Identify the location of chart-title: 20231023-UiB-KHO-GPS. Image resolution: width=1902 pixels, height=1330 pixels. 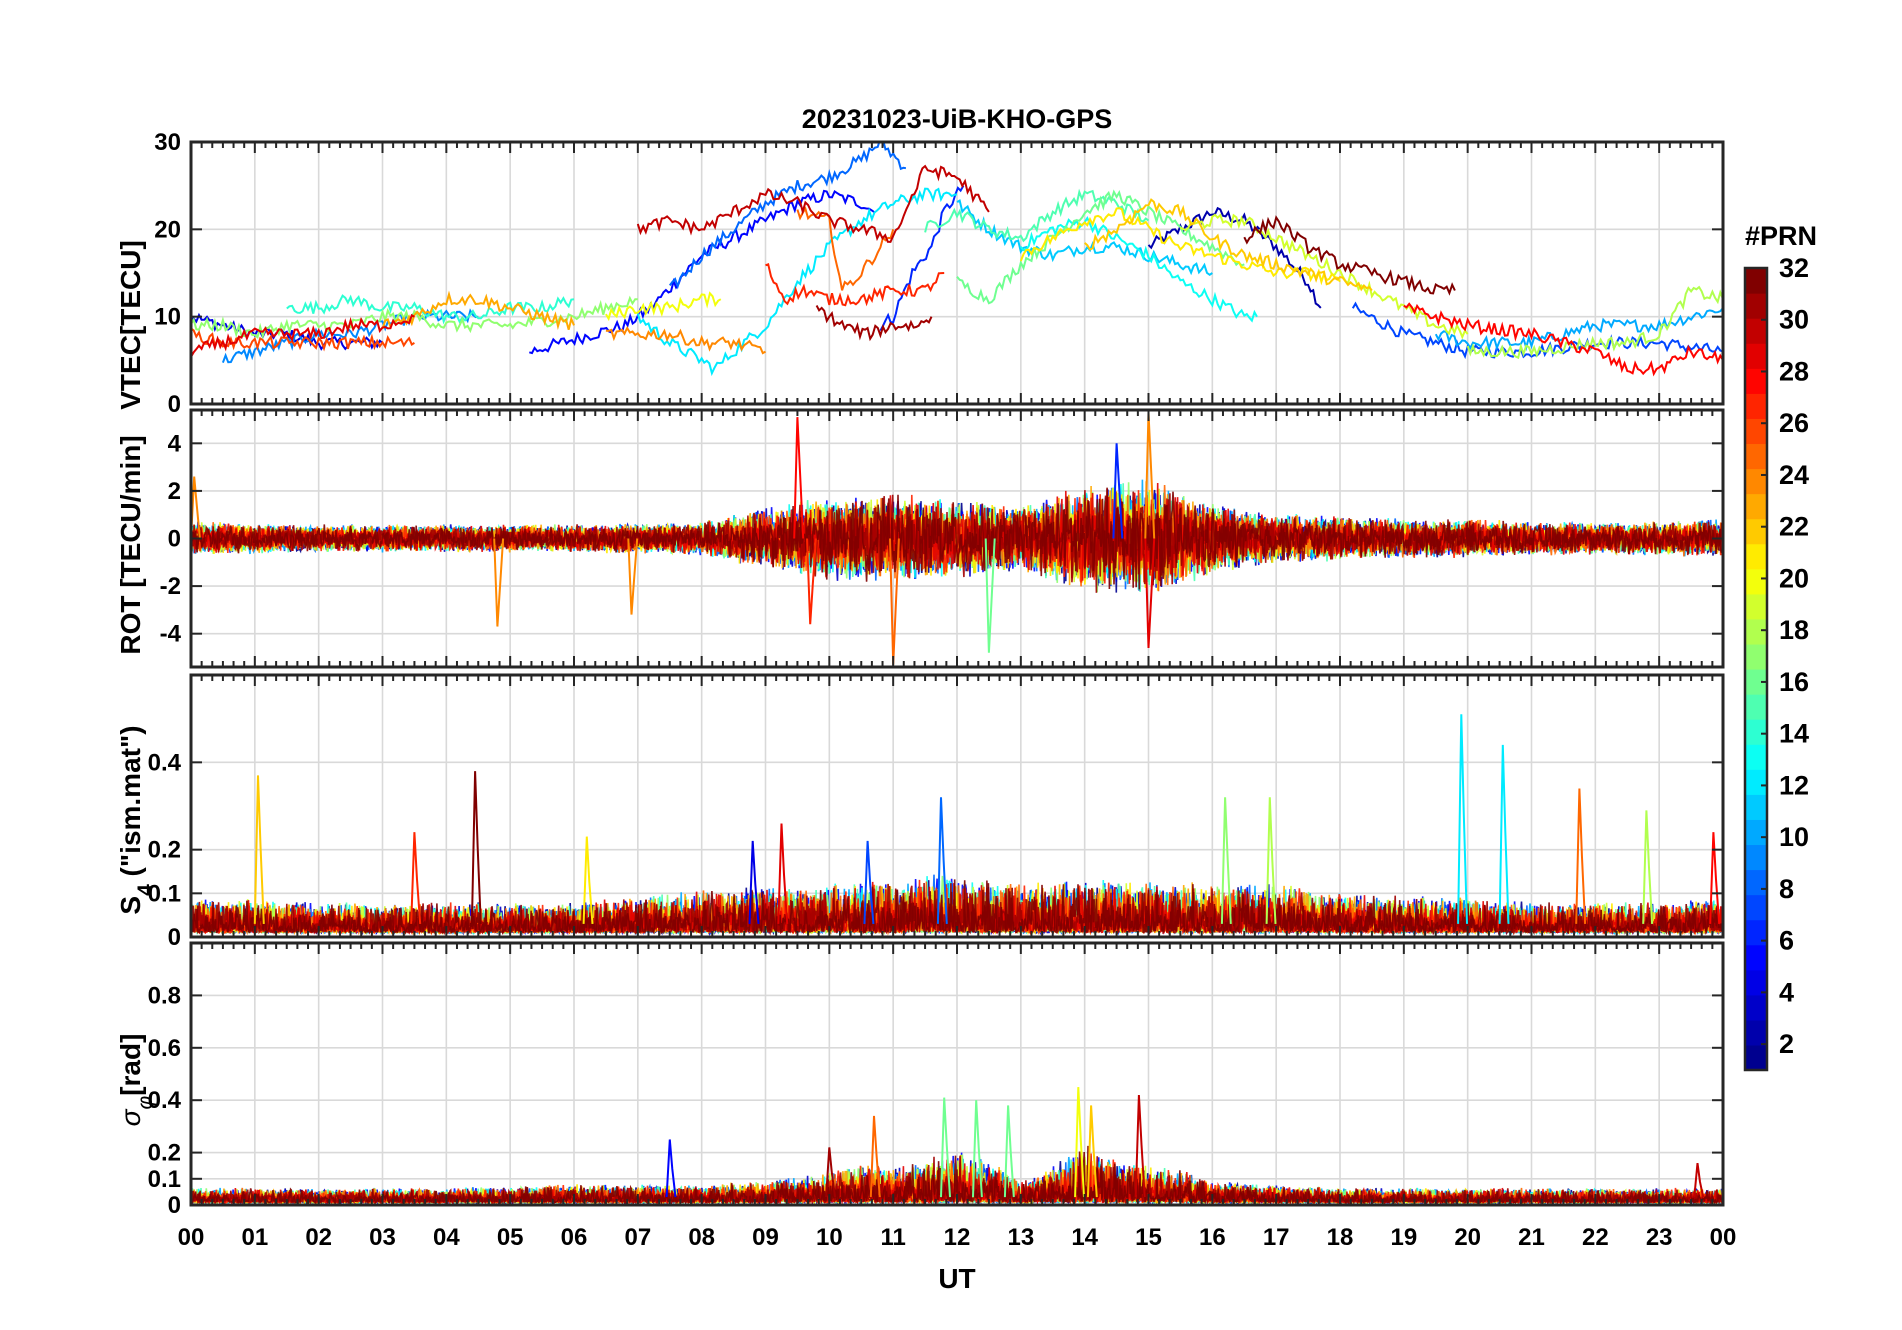
(957, 119).